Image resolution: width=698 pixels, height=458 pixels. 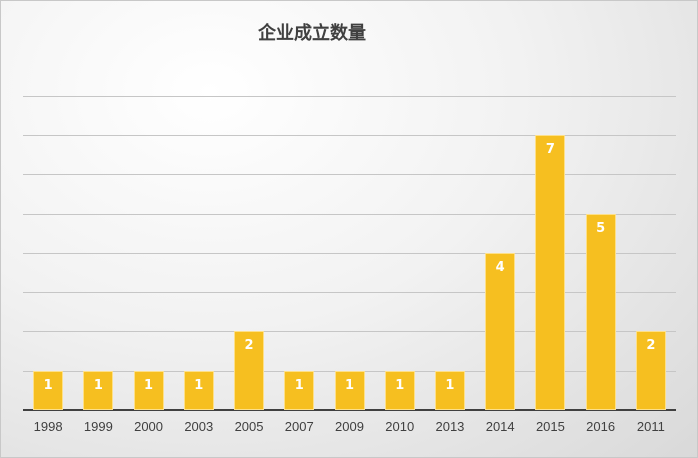 What do you see at coordinates (601, 228) in the screenshot?
I see `data-label: 5` at bounding box center [601, 228].